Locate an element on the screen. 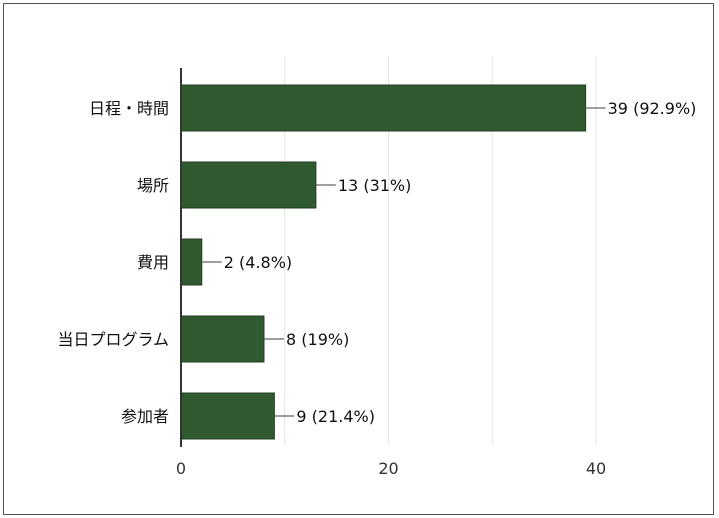 The height and width of the screenshot is (518, 719). x-tick-label: 0 is located at coordinates (181, 468).